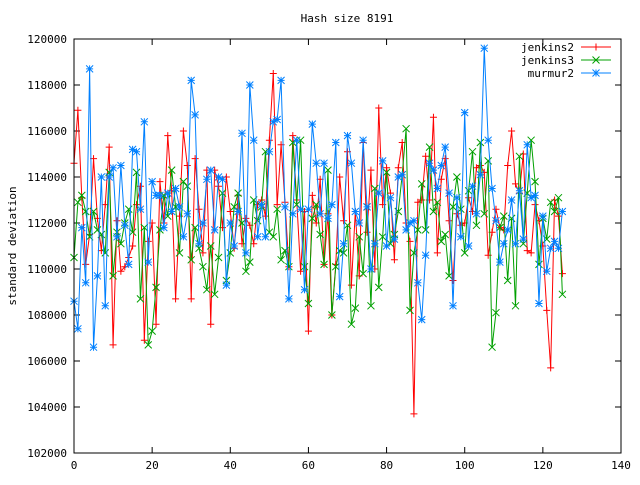 The image size is (640, 485). What do you see at coordinates (596, 47) in the screenshot?
I see `legend-marker-jenkins2` at bounding box center [596, 47].